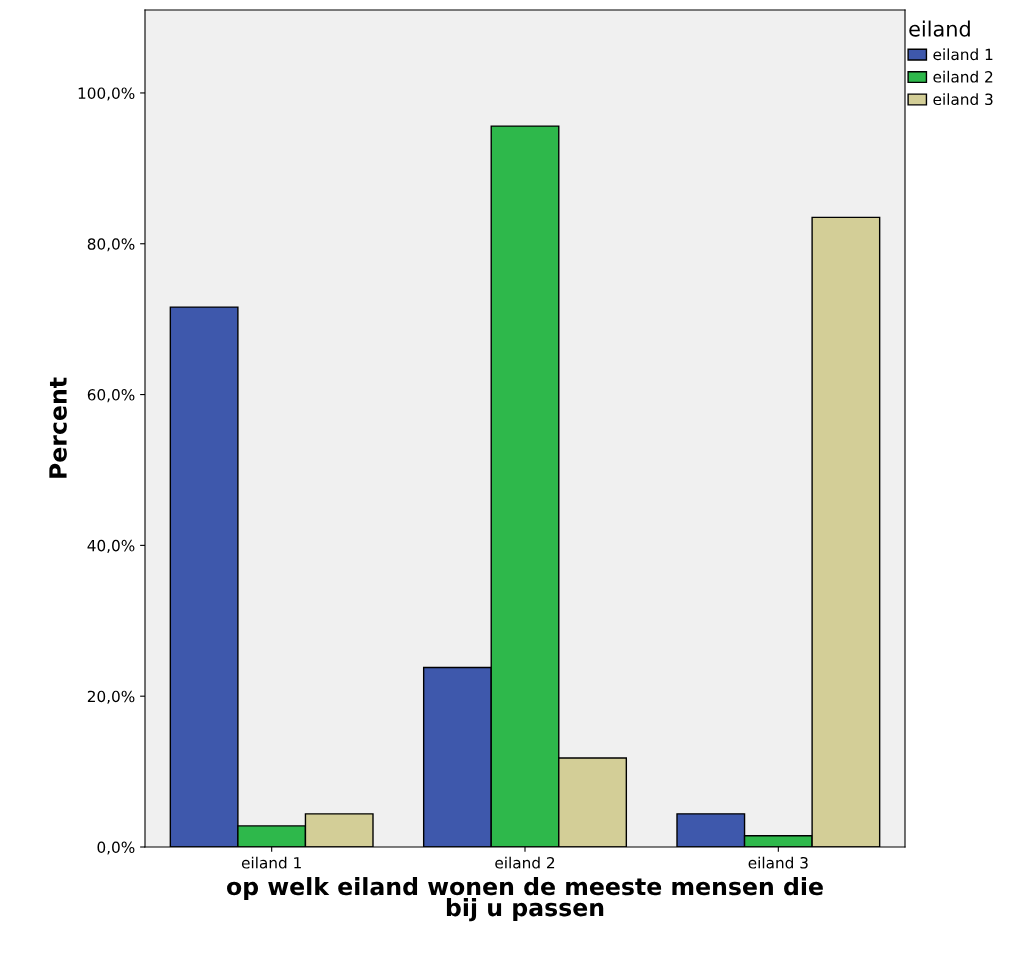 The height and width of the screenshot is (964, 1016). I want to click on y-tick-label: 40,0%, so click(111, 546).